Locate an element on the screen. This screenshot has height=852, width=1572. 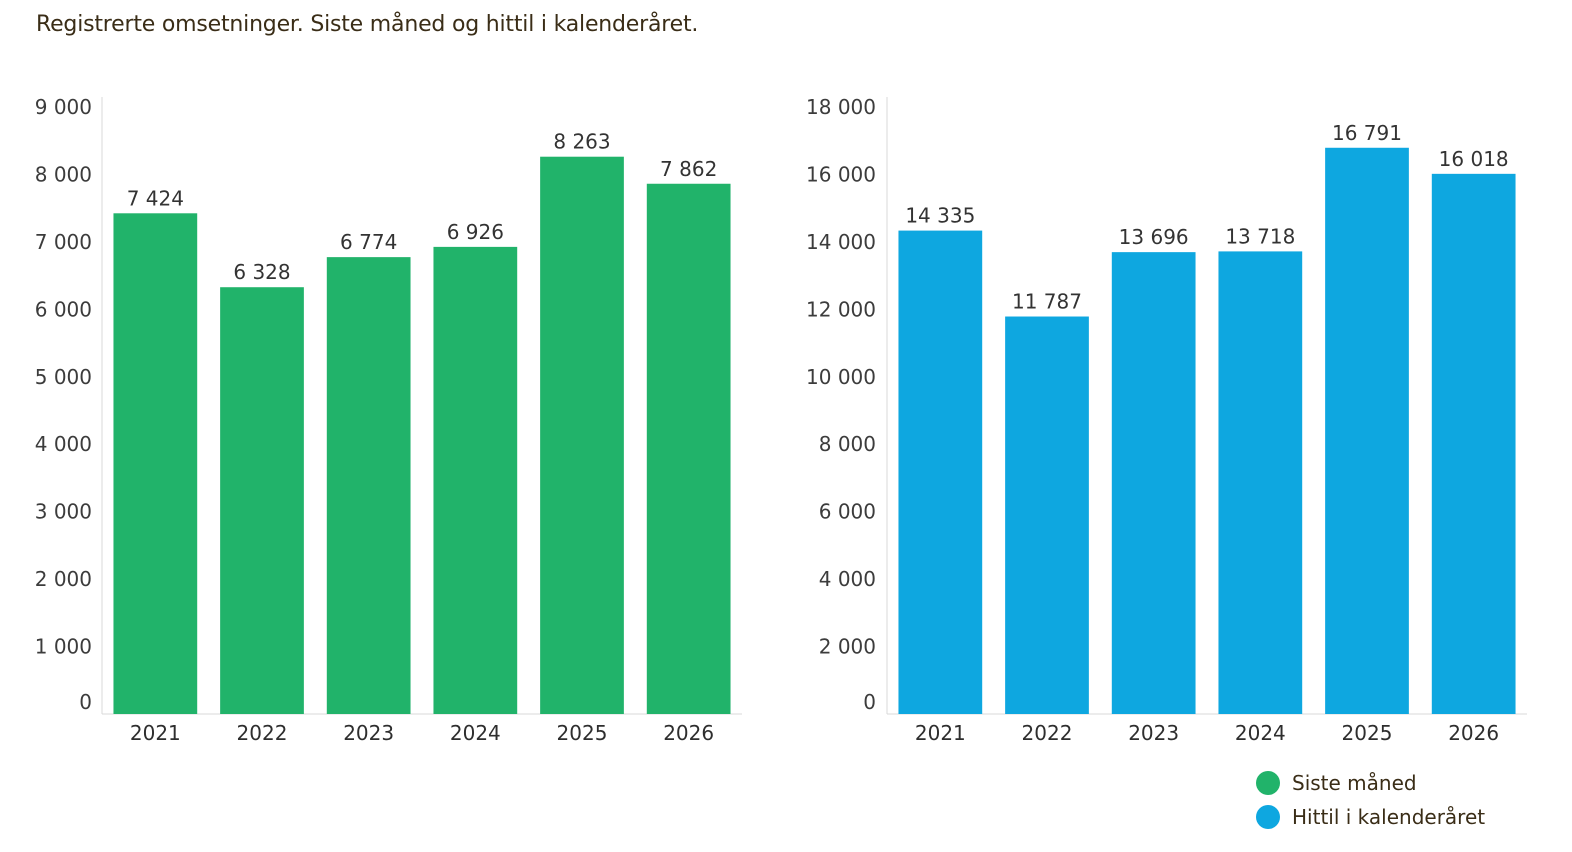
legend: Siste måned Hittil i kalenderåret is located at coordinates (1370, 800).